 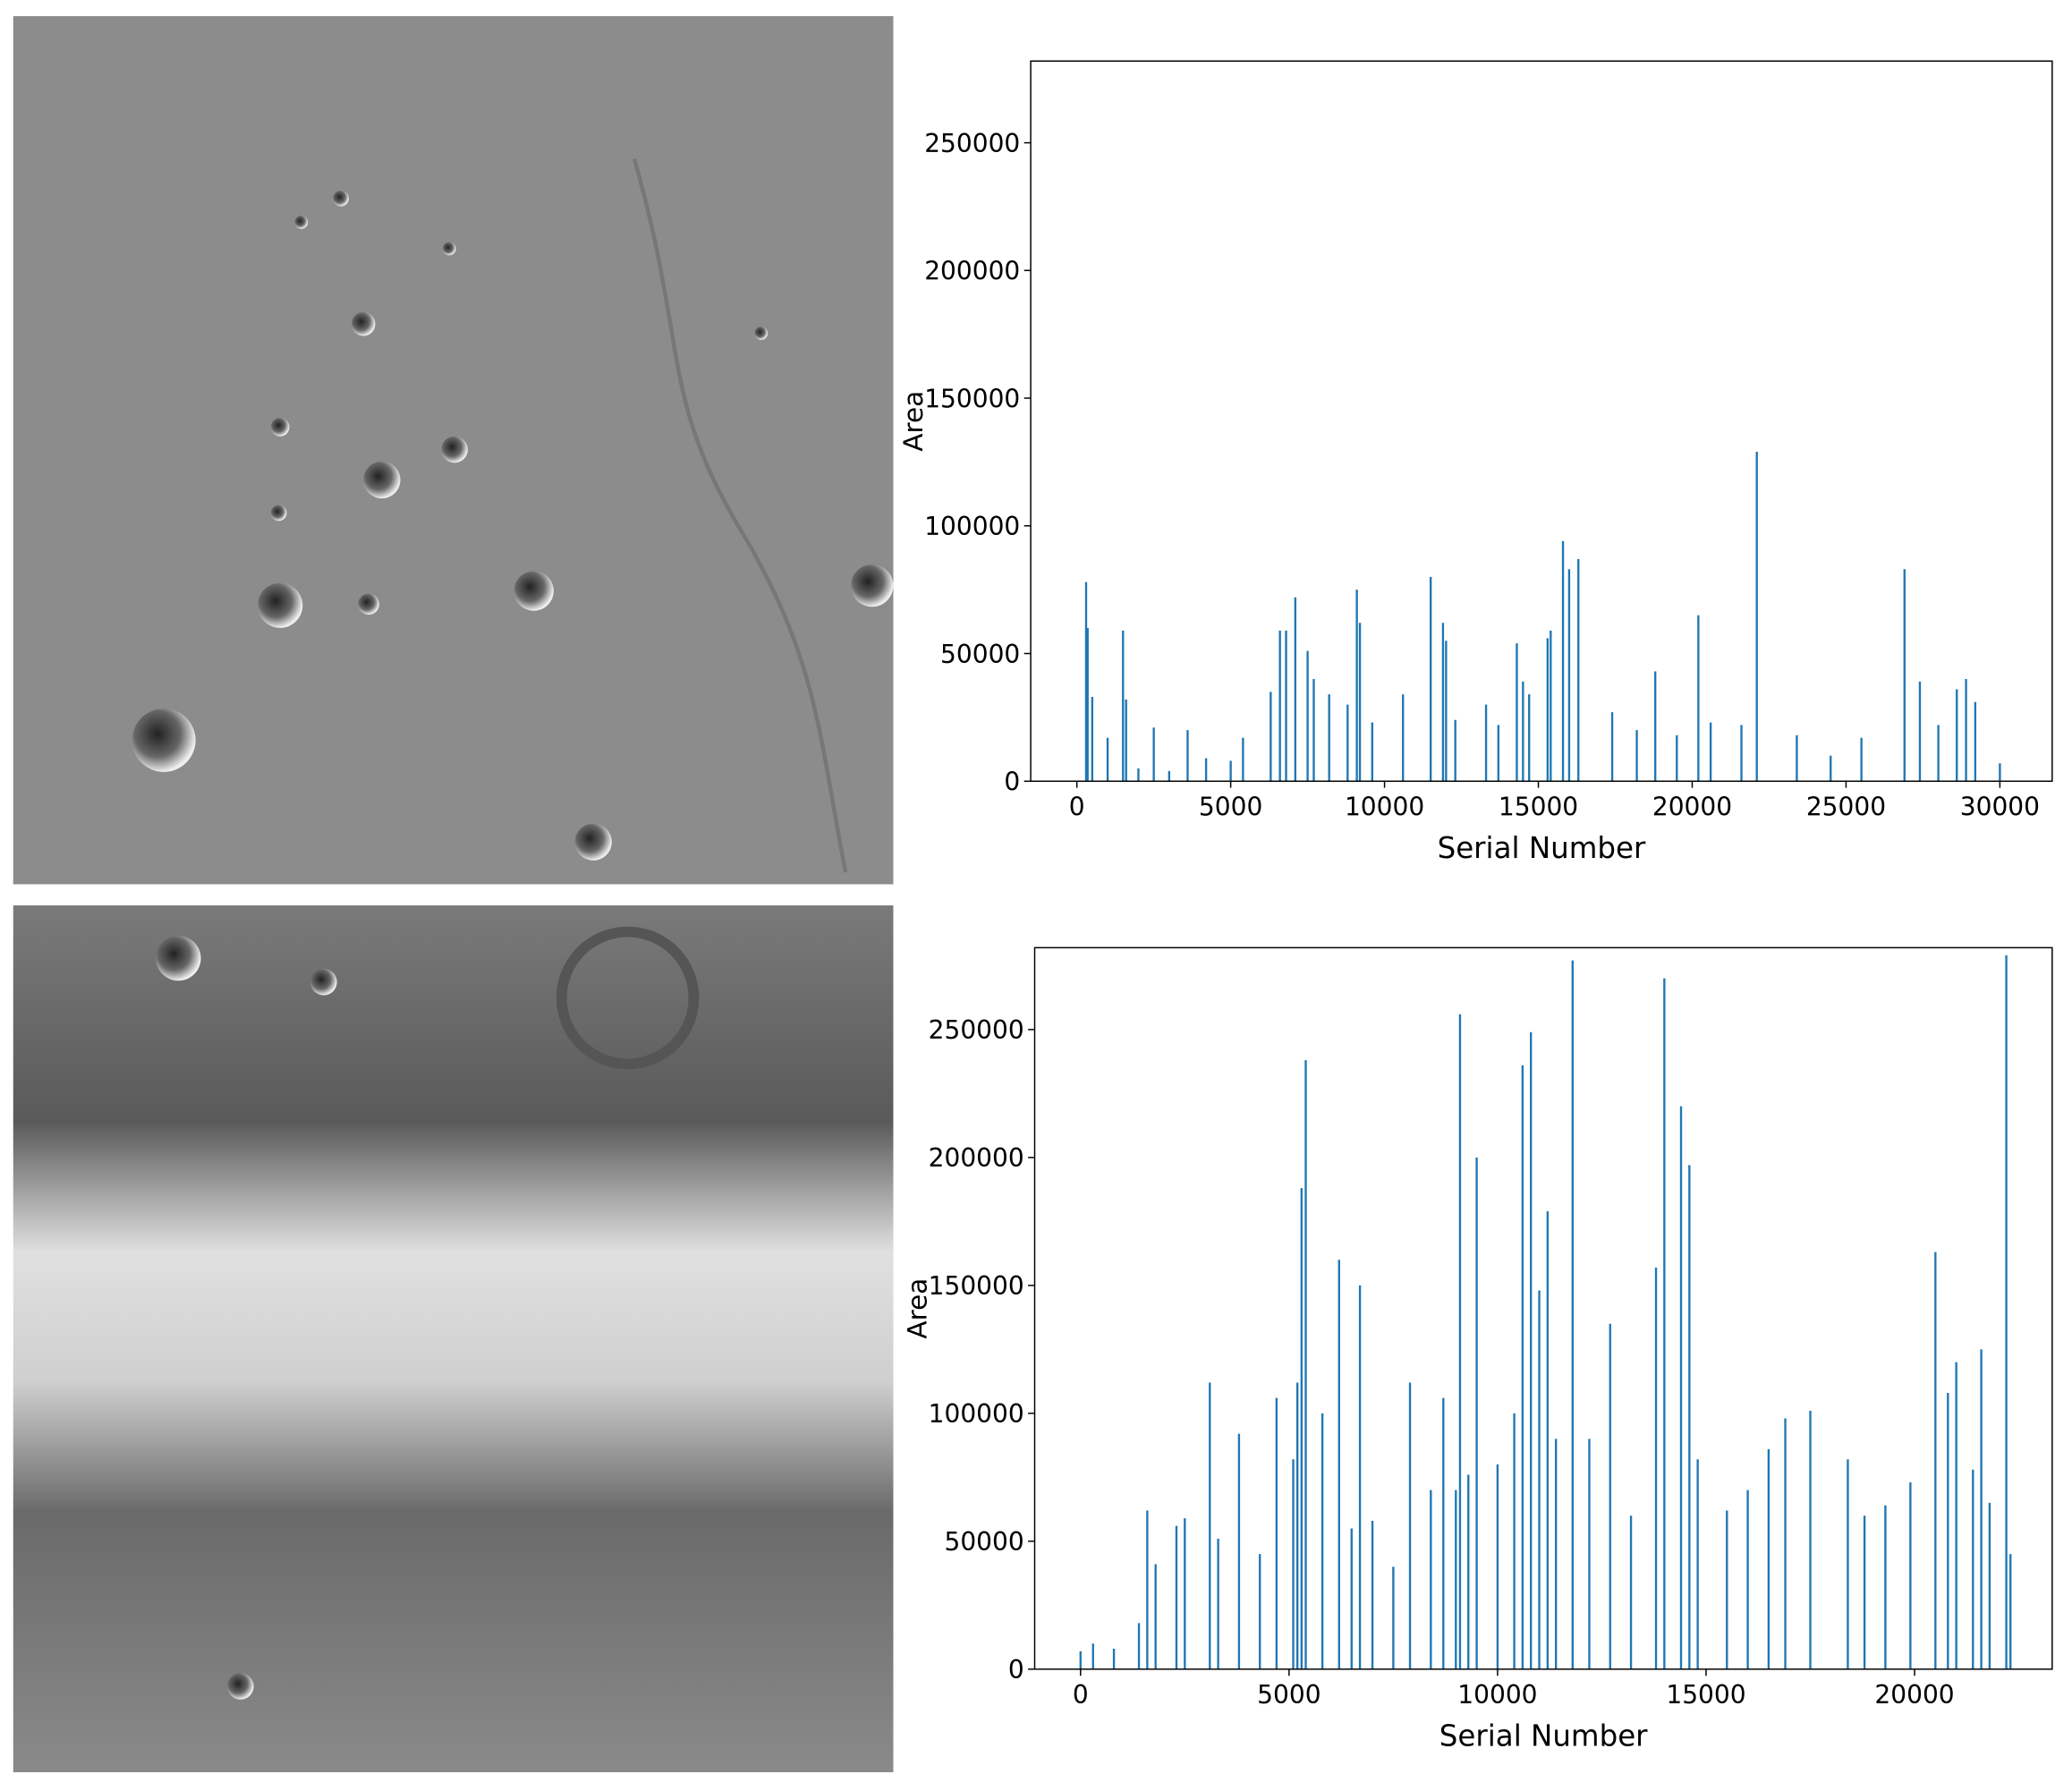 I want to click on x-tick-label: 30000, so click(x=2000, y=807).